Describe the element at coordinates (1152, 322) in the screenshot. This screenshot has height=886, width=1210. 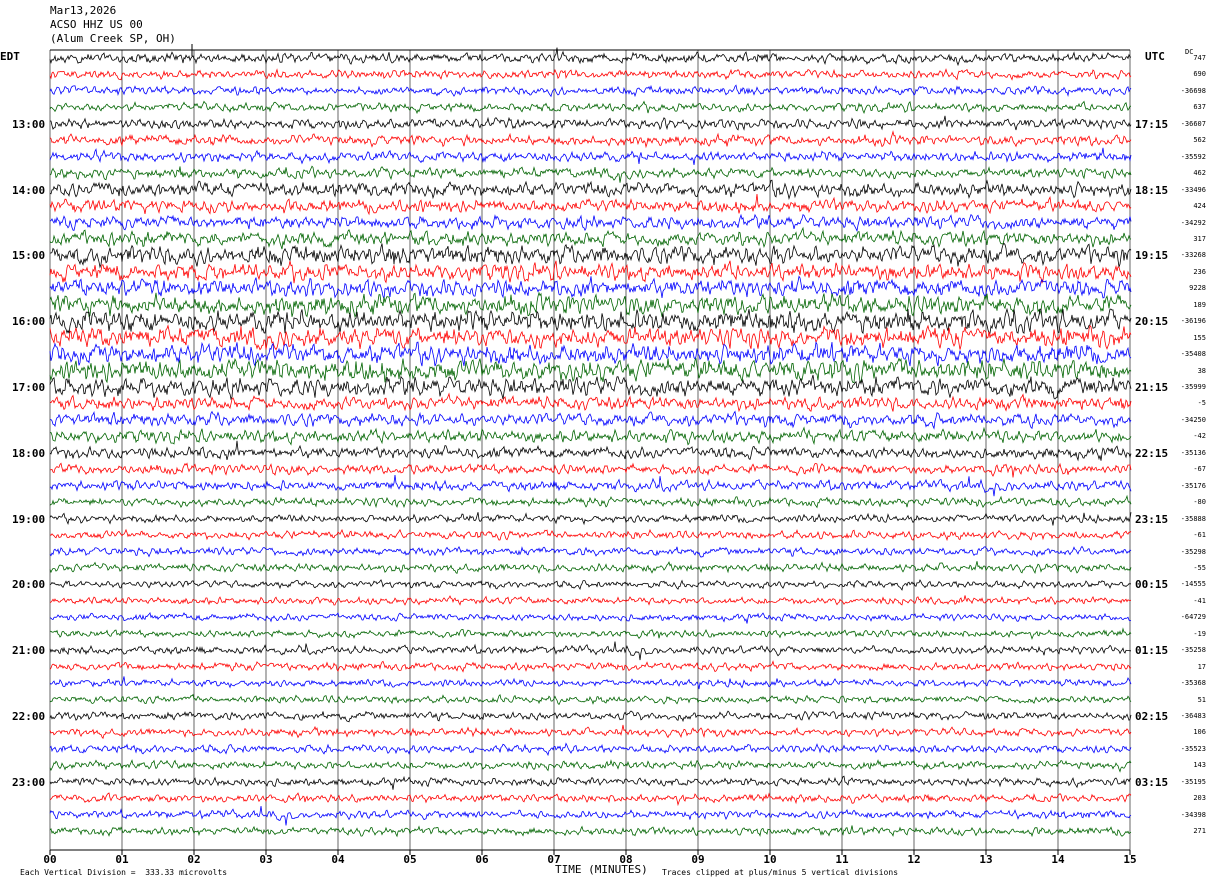
I see `right-hour-label: 20:15` at that location.